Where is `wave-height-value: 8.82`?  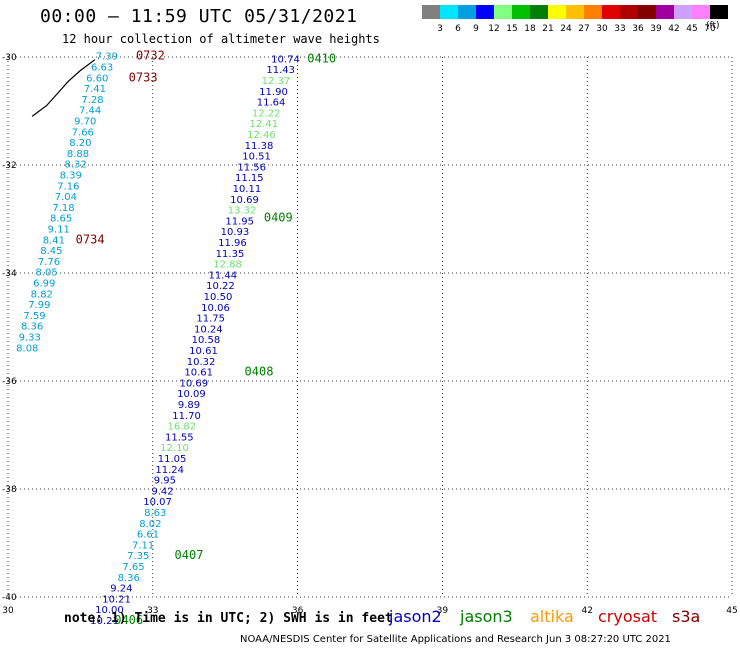 wave-height-value: 8.82 is located at coordinates (42, 294).